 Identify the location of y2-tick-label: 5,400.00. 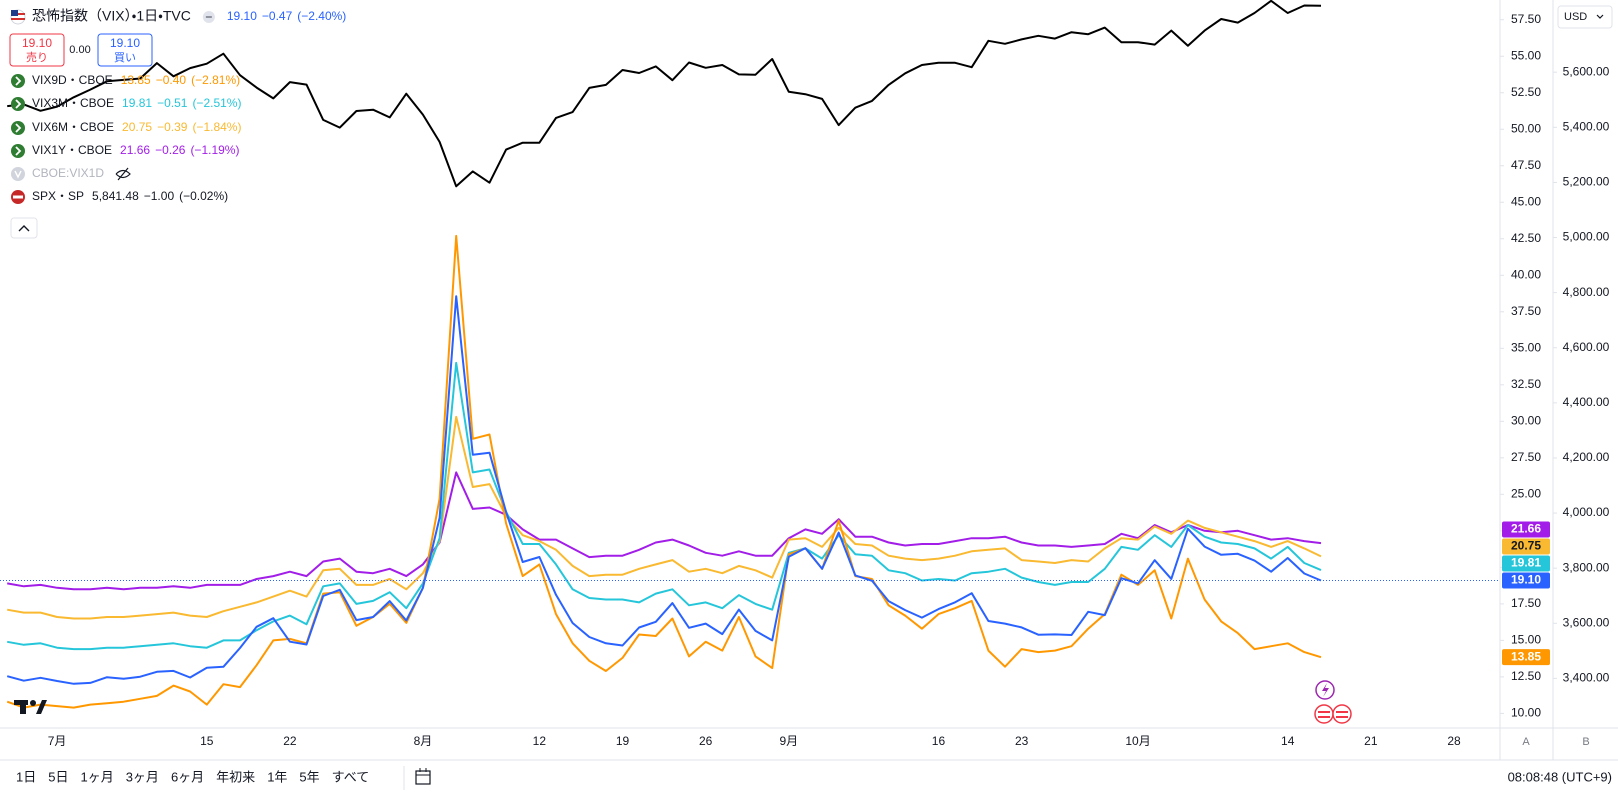
(1586, 126).